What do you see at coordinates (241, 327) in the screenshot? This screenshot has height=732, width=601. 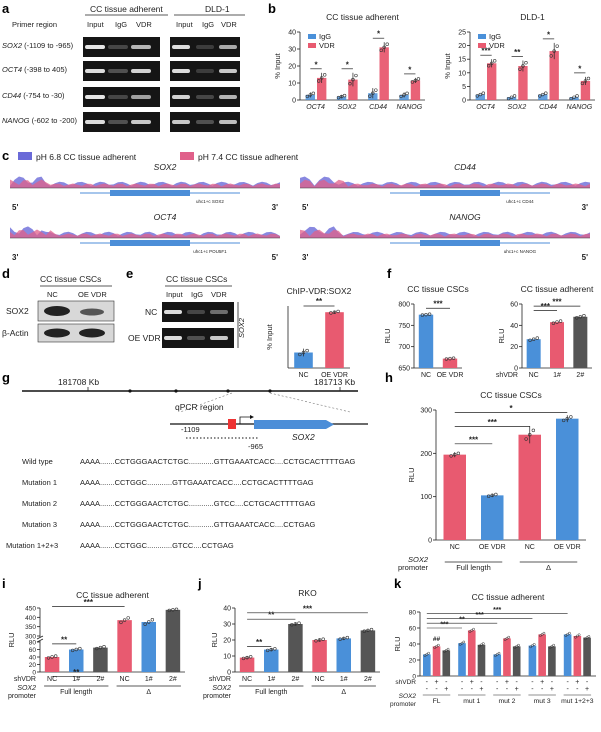 I see `e-side-label: SOX2` at bounding box center [241, 327].